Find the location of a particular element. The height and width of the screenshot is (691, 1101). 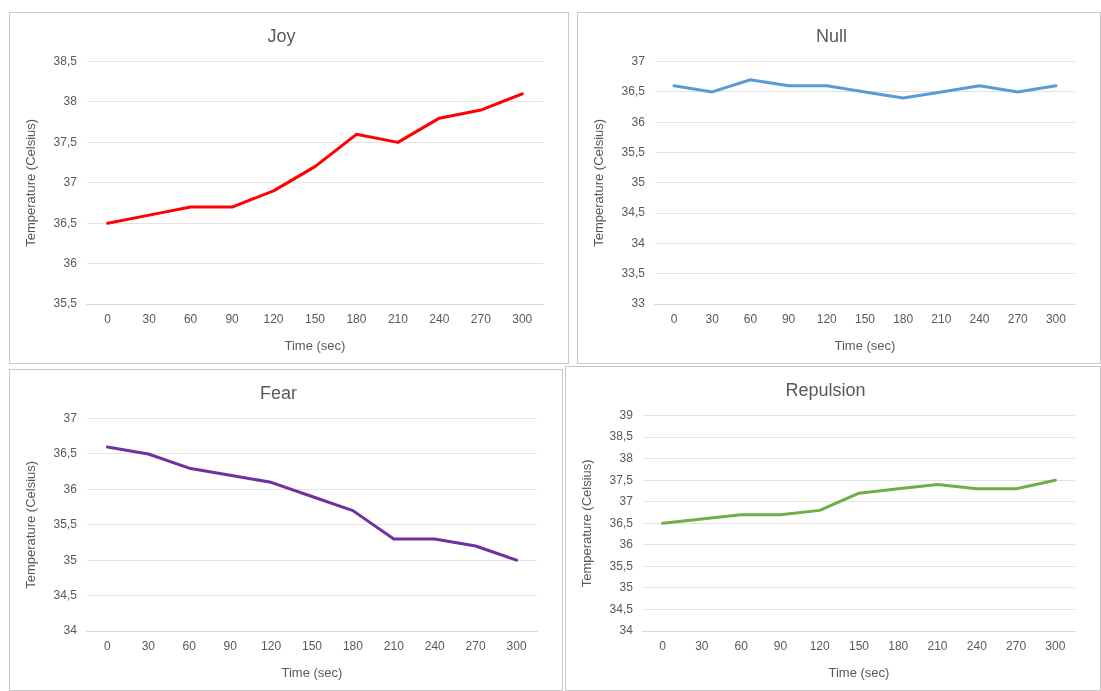

chart-title: Joy is located at coordinates (281, 35).